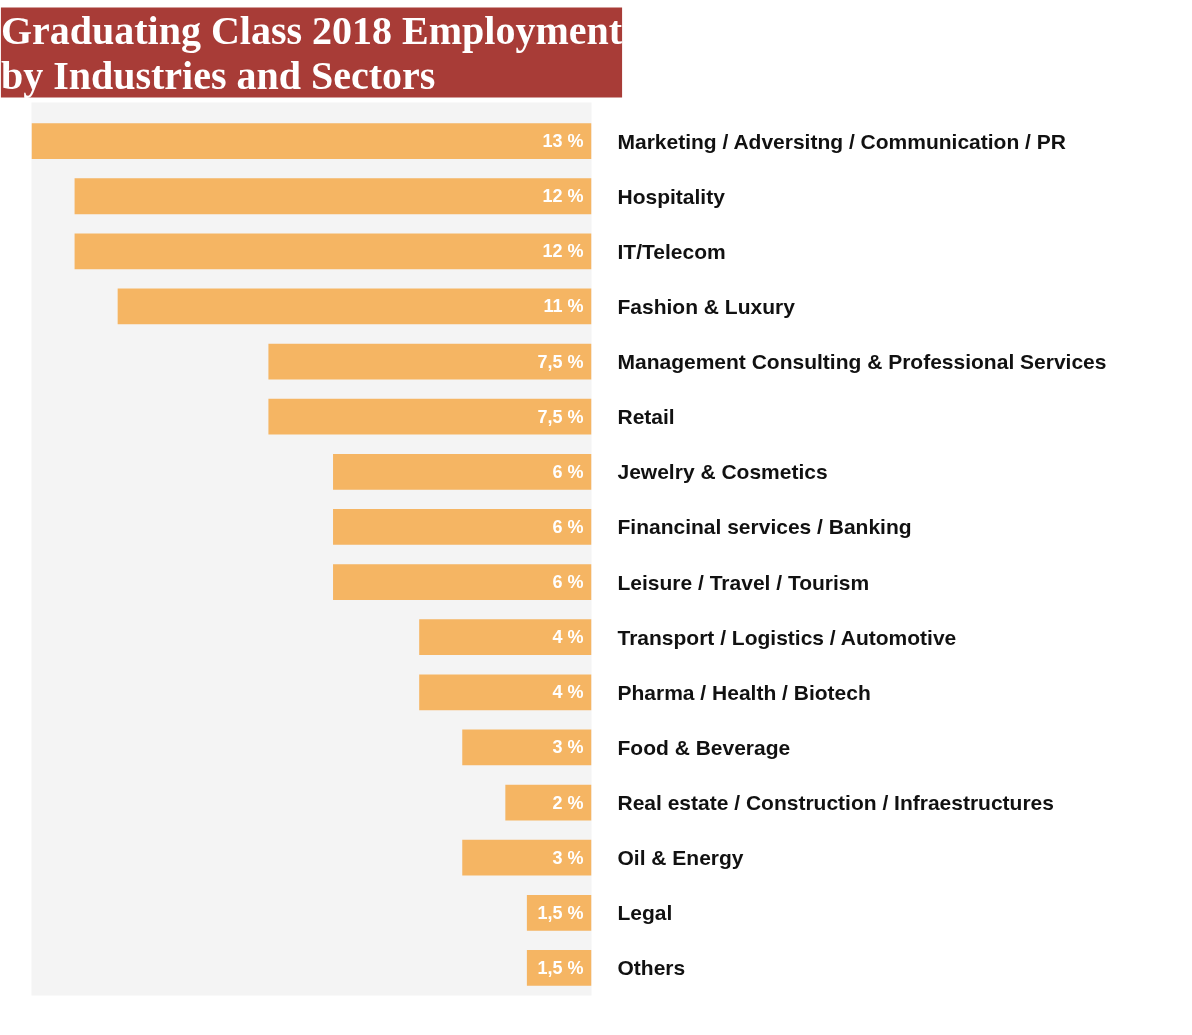  What do you see at coordinates (311, 52) in the screenshot?
I see `chart-title: Graduating Class 2018 Employment by Industries and Sectors` at bounding box center [311, 52].